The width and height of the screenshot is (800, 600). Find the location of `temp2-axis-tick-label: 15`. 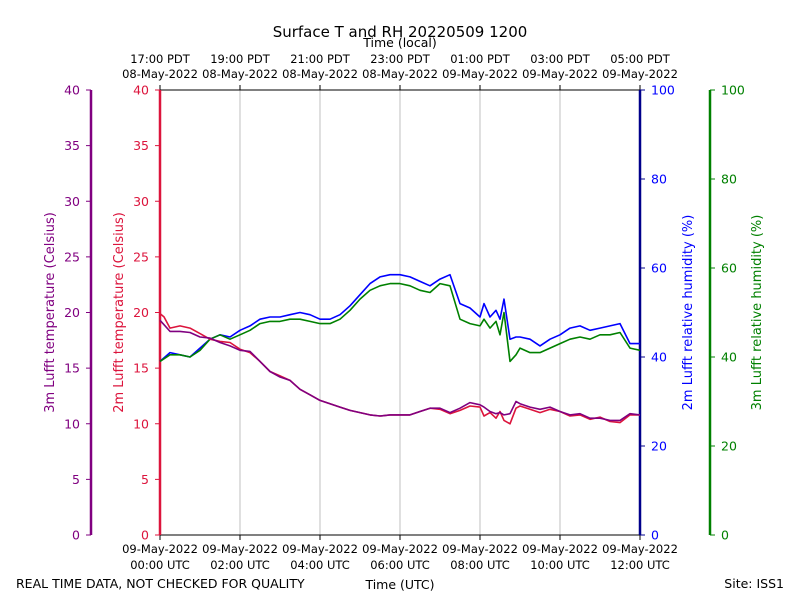

temp2-axis-tick-label: 15 is located at coordinates (141, 368).